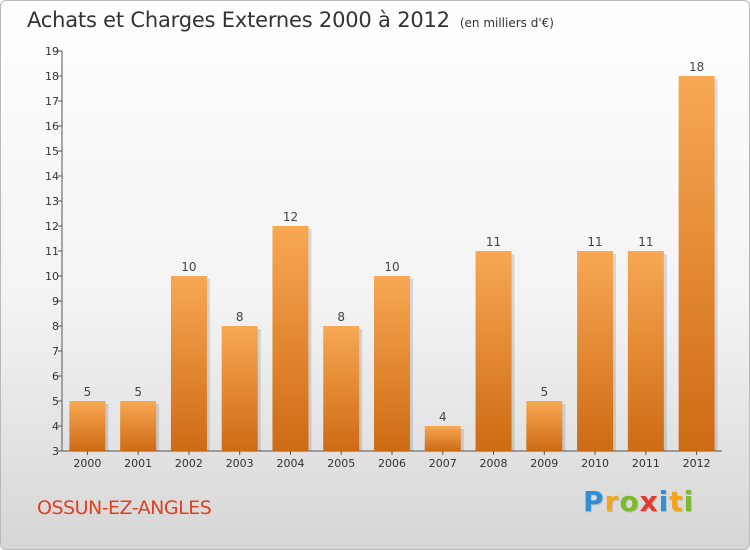 This screenshot has height=550, width=750. I want to click on x-tick-label: 2000, so click(87, 463).